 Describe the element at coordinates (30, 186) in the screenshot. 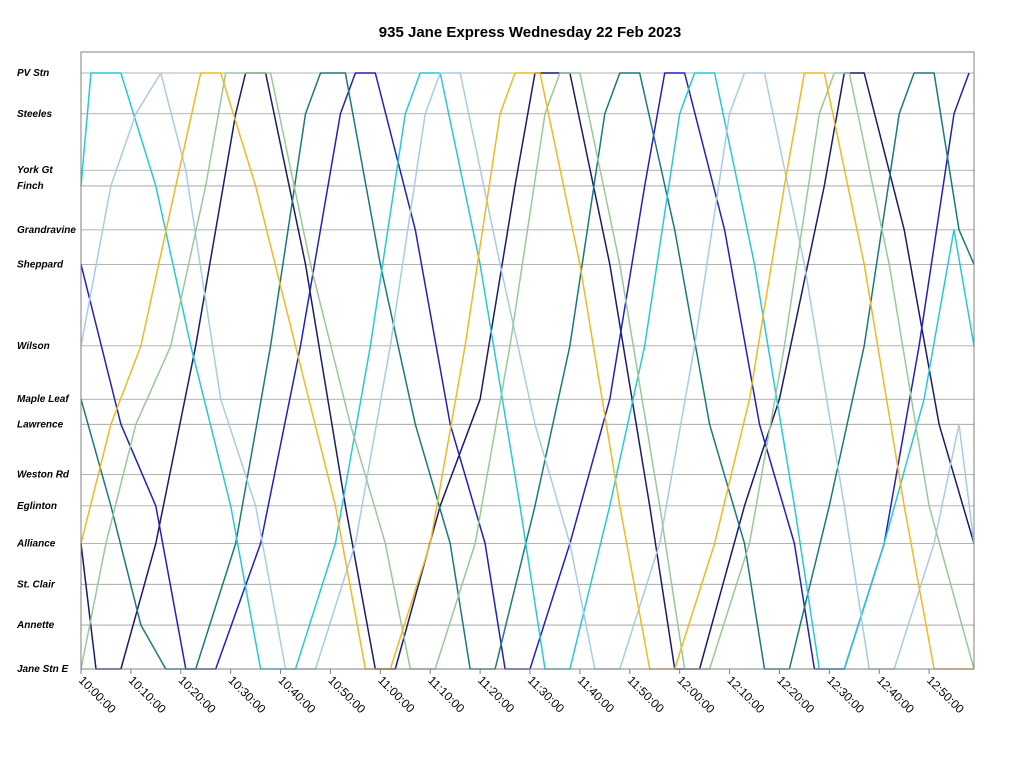

I see `stop-label: Finch` at that location.